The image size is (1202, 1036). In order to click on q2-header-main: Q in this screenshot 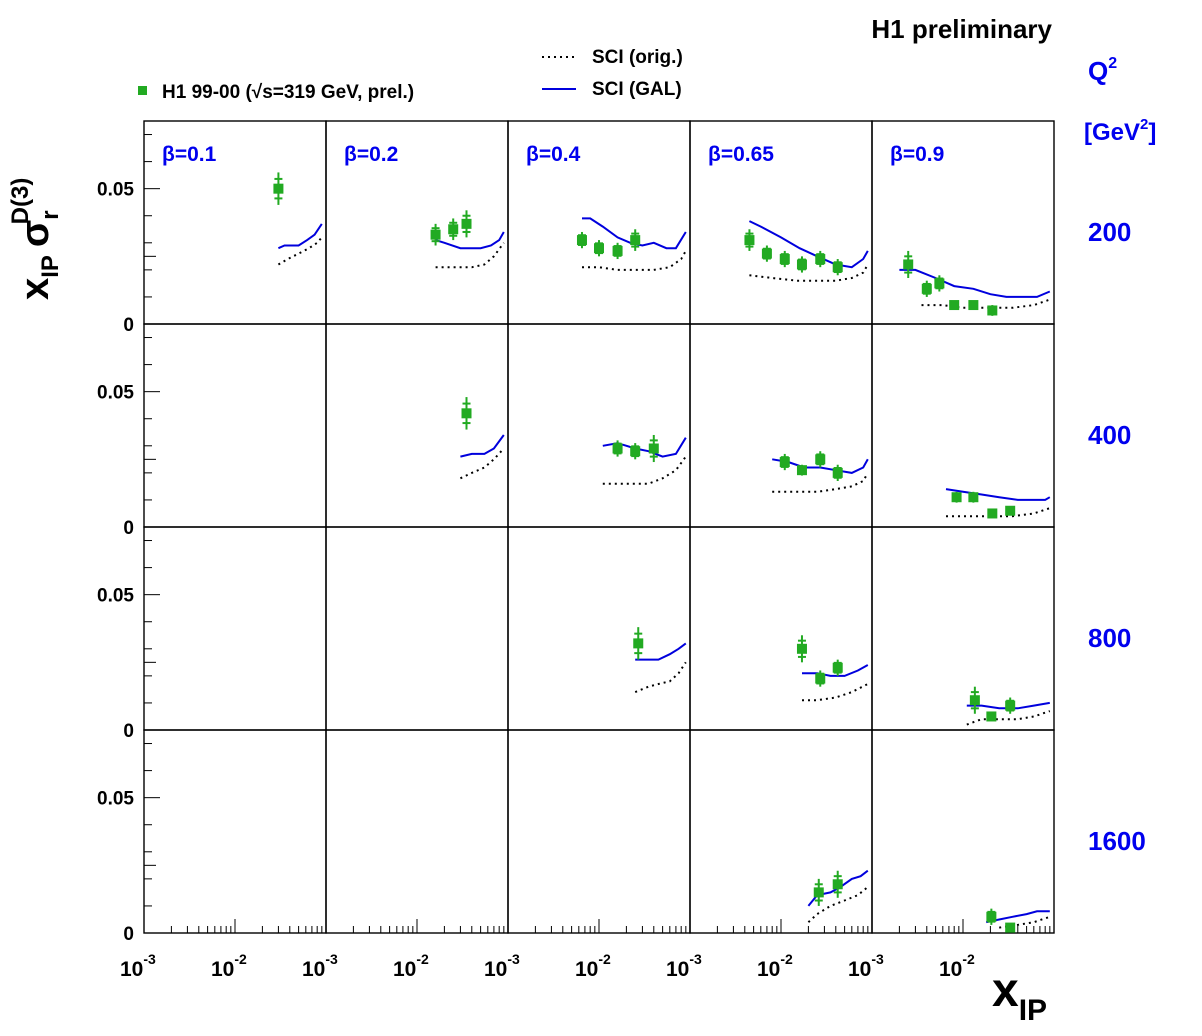, I will do `click(1098, 71)`.